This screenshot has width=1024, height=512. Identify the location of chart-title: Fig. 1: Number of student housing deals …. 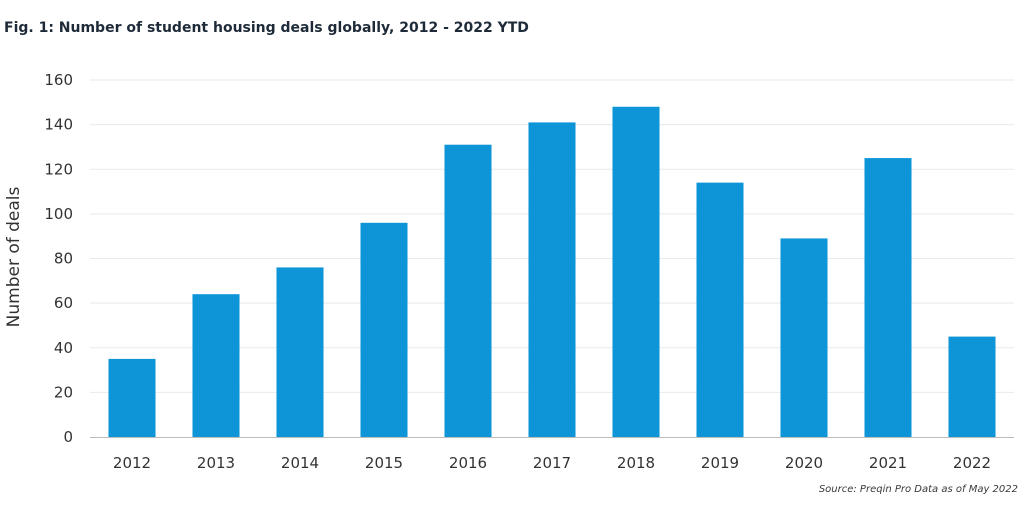
(266, 28).